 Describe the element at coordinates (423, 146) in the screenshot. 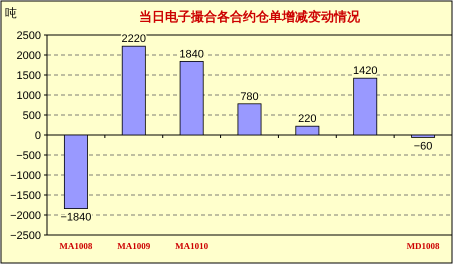

I see `data-label: −60` at that location.